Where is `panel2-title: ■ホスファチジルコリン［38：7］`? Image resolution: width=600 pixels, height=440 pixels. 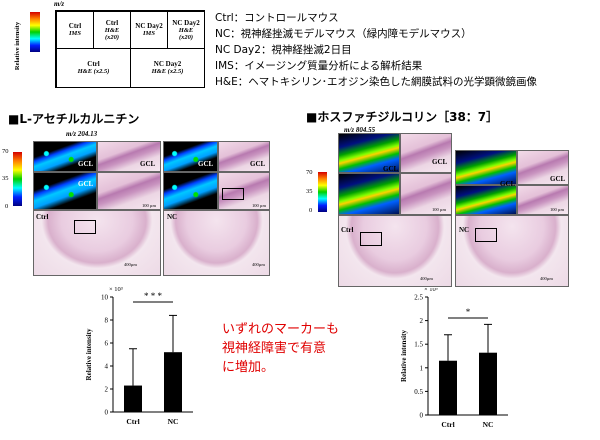
panel2-title: ■ホスファチジルコリン［38：7］ is located at coordinates (402, 117).